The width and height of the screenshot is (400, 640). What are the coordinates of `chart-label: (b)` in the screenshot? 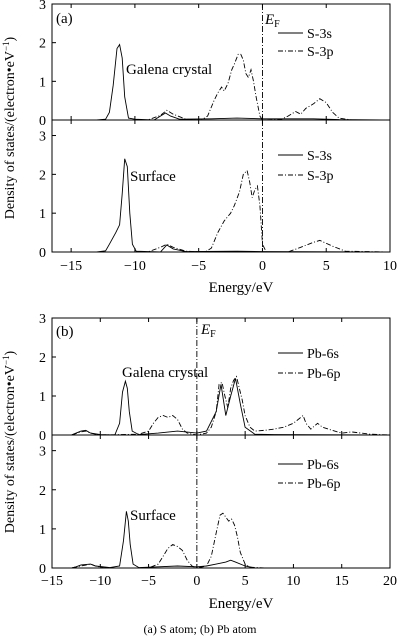 It's located at (65, 332).